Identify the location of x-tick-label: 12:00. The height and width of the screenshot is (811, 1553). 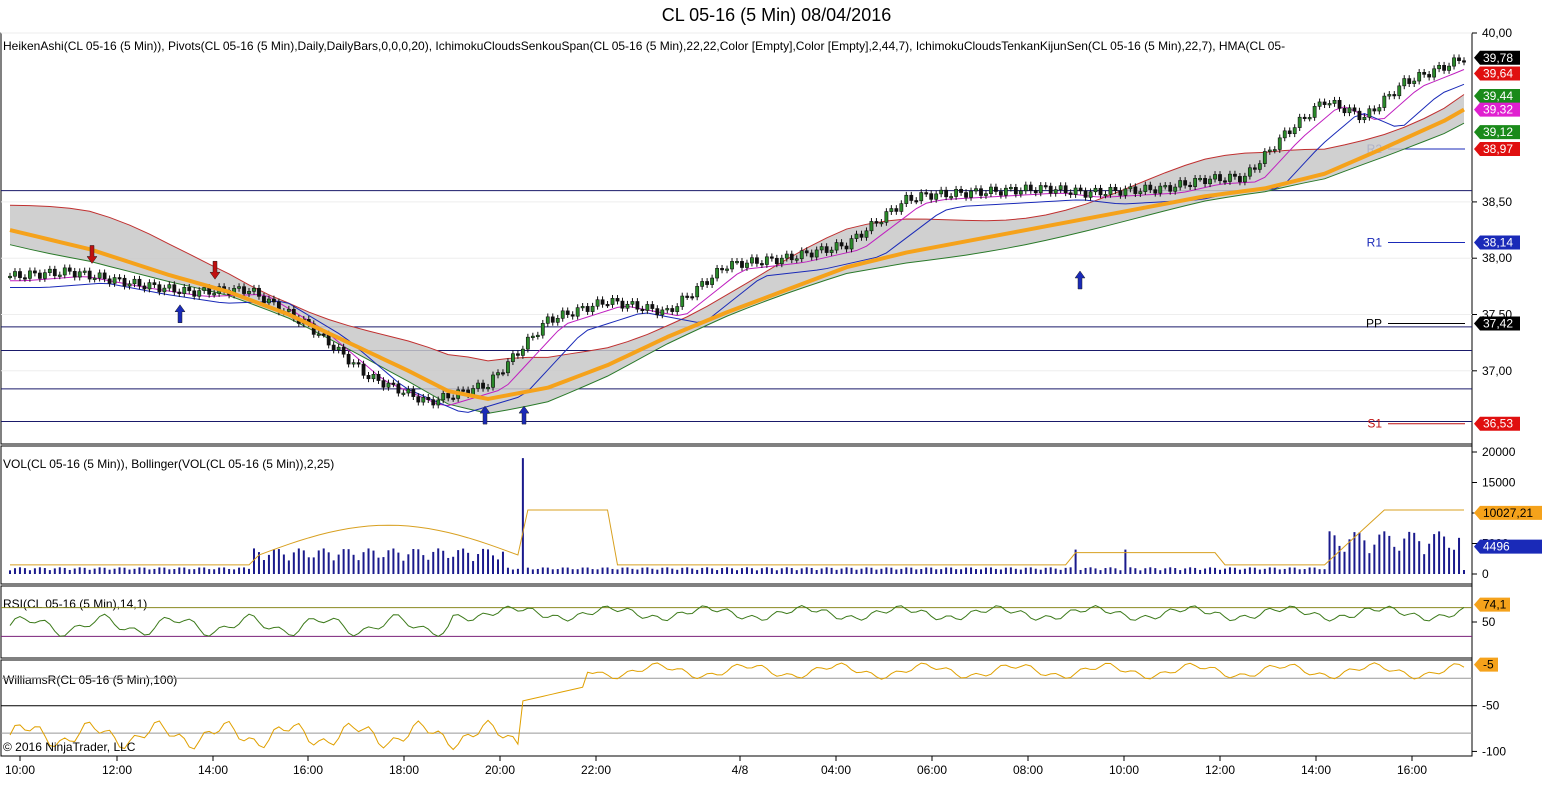
(1220, 770).